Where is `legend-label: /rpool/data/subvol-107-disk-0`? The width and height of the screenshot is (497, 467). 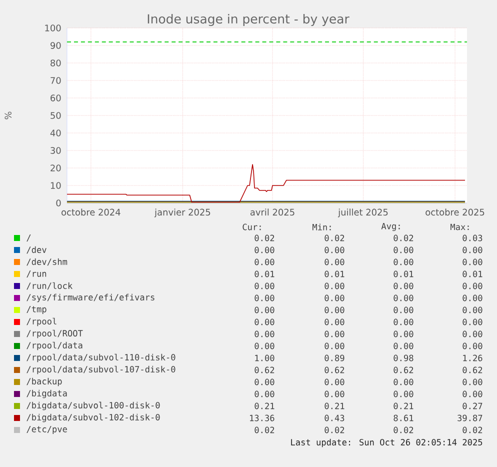
legend-label: /rpool/data/subvol-107-disk-0 is located at coordinates (101, 370).